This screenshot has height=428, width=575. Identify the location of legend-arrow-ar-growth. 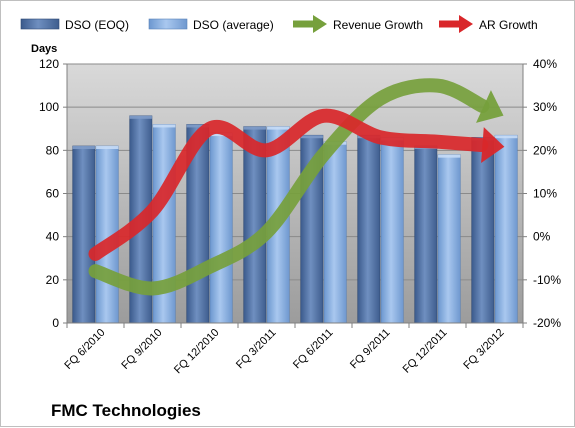
(466, 24).